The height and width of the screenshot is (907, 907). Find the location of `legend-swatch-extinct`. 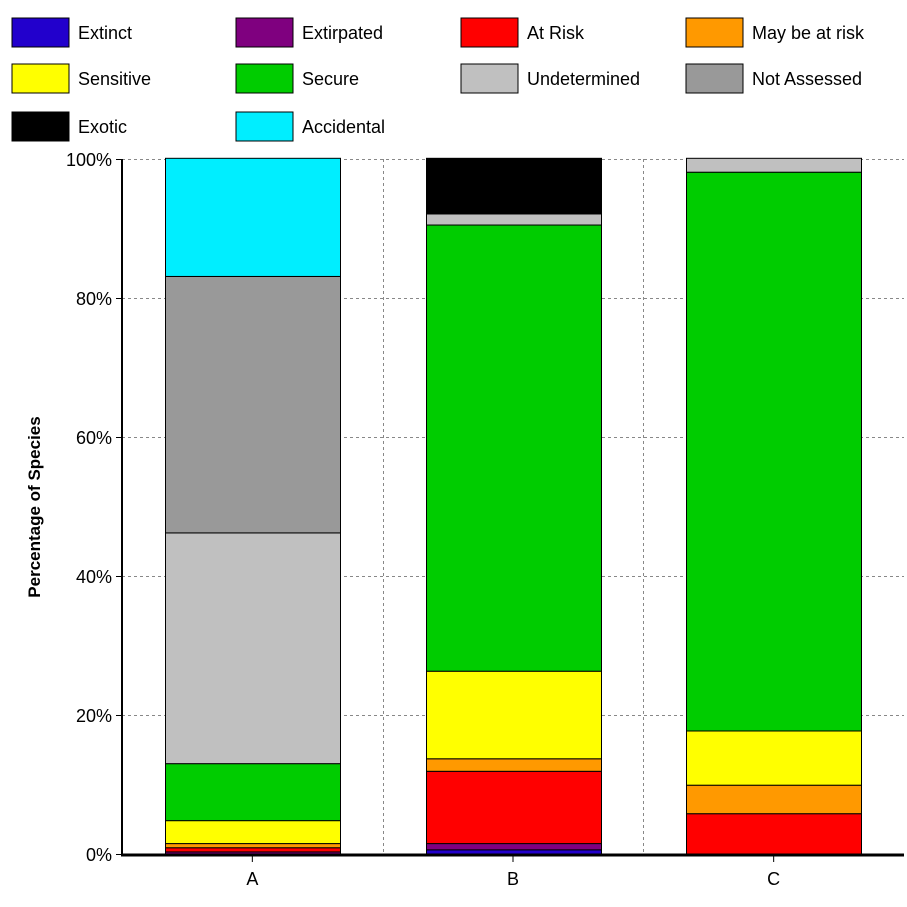

legend-swatch-extinct is located at coordinates (40, 32).